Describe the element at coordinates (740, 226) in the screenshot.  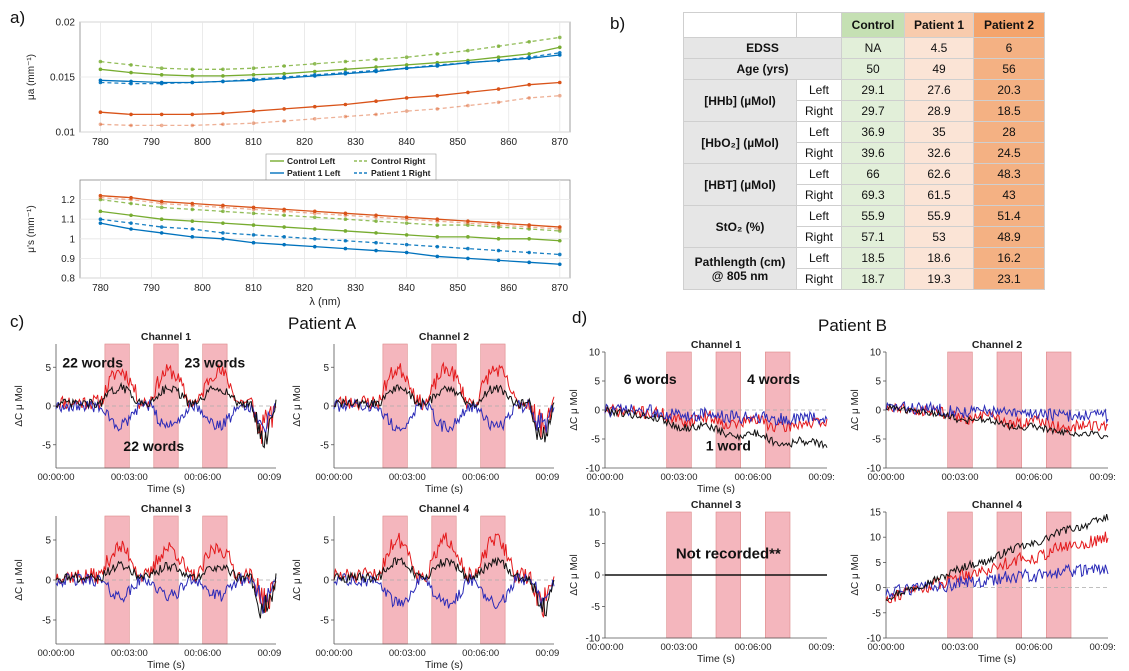
I see `row-label: StO₂ (%)` at that location.